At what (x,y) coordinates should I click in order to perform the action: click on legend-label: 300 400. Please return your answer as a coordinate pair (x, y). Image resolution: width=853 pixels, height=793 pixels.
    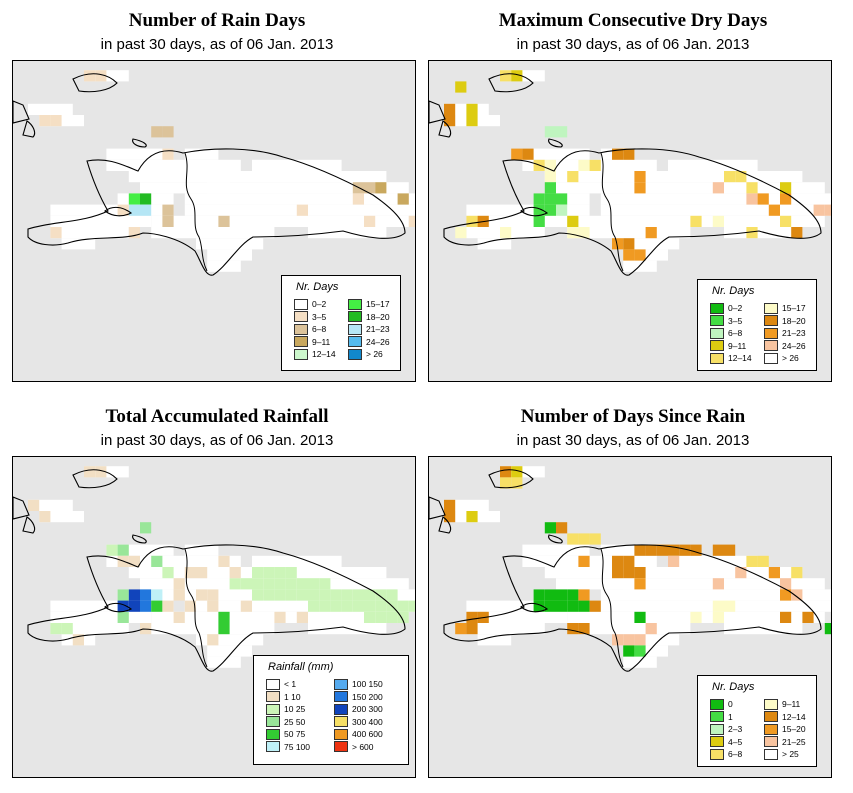
    Looking at the image, I should click on (367, 721).